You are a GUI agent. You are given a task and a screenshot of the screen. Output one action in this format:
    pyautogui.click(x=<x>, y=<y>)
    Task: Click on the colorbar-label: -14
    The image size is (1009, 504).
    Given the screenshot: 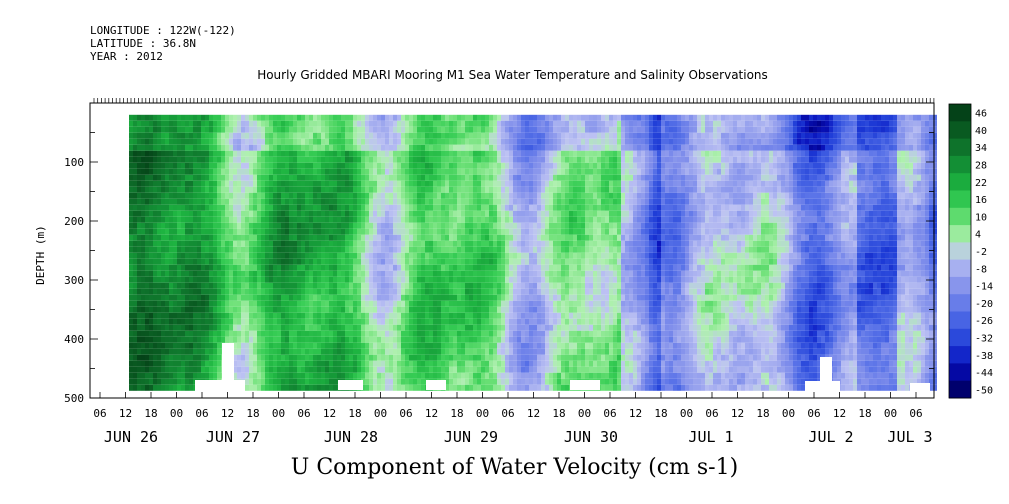 What is the action you would take?
    pyautogui.click(x=984, y=287)
    